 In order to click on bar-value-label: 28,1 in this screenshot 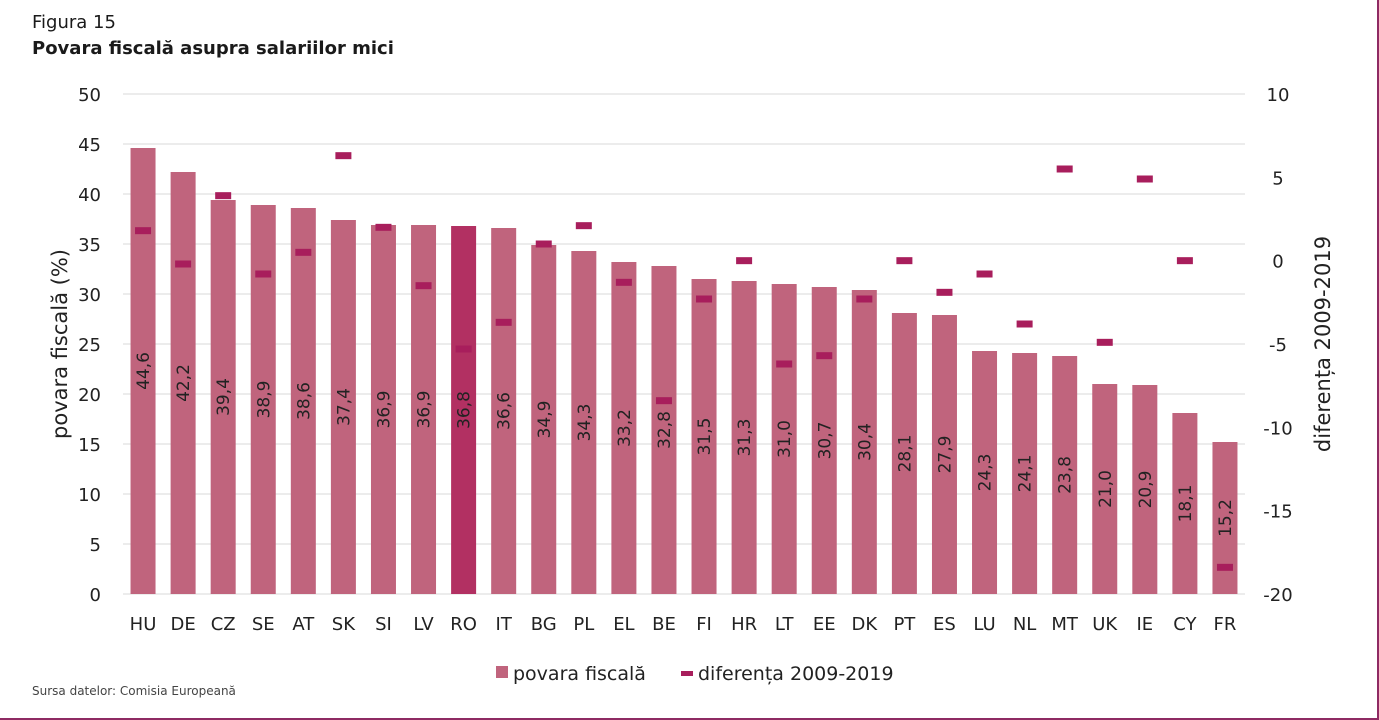, I will do `click(905, 454)`.